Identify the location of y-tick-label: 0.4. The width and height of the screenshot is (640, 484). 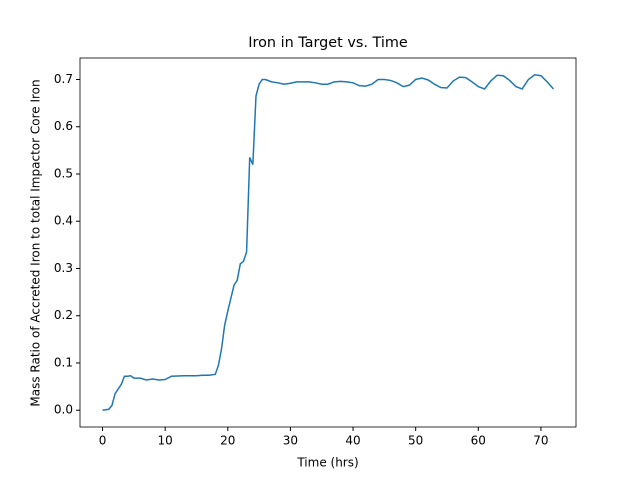
(63, 221).